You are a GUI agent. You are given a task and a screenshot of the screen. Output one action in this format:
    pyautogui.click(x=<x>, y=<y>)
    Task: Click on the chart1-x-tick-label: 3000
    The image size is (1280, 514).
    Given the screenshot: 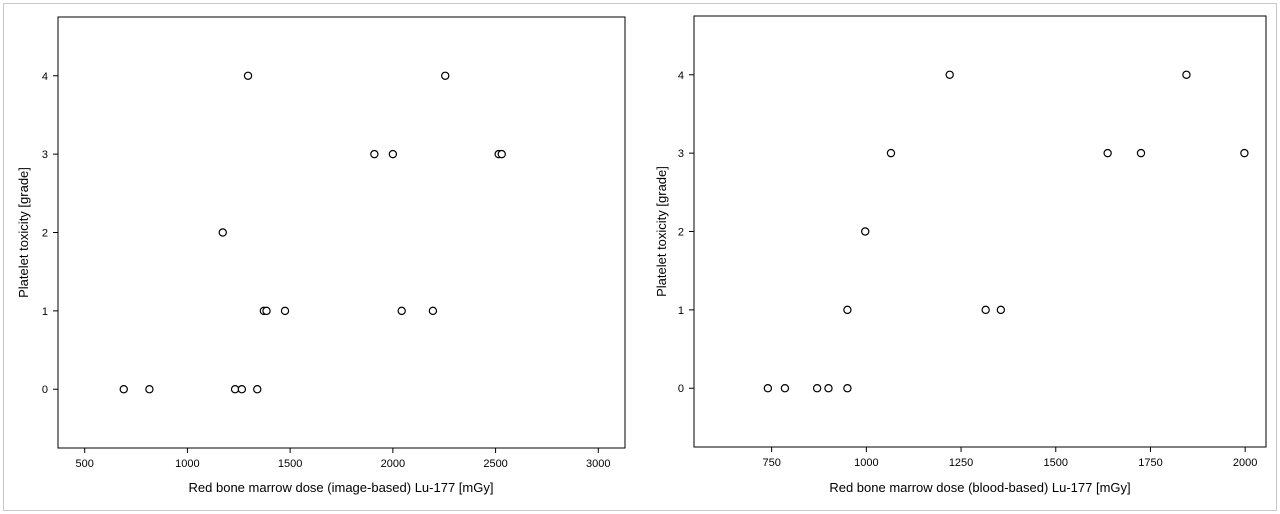 What is the action you would take?
    pyautogui.click(x=598, y=464)
    